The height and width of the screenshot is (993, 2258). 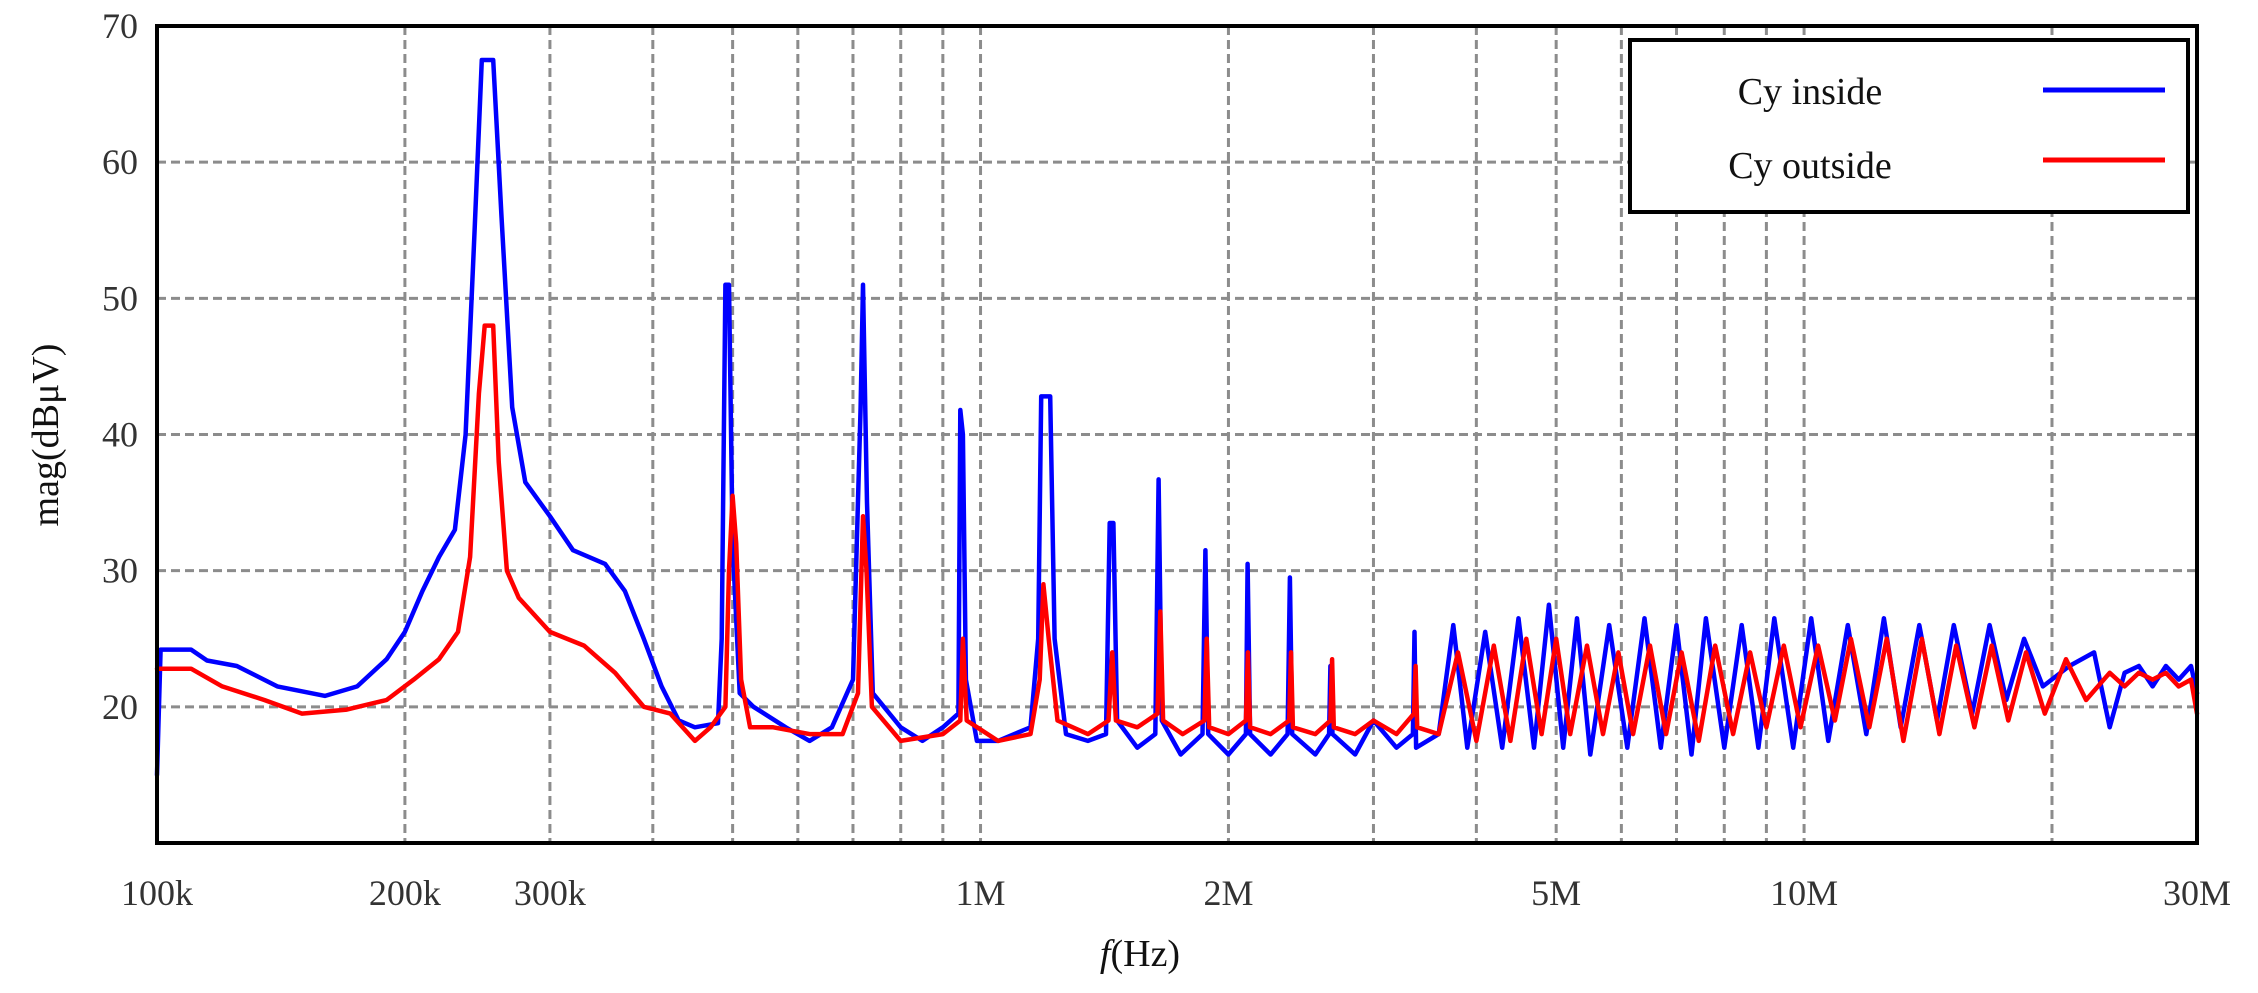 I want to click on y-tick-label: 60, so click(x=120, y=162).